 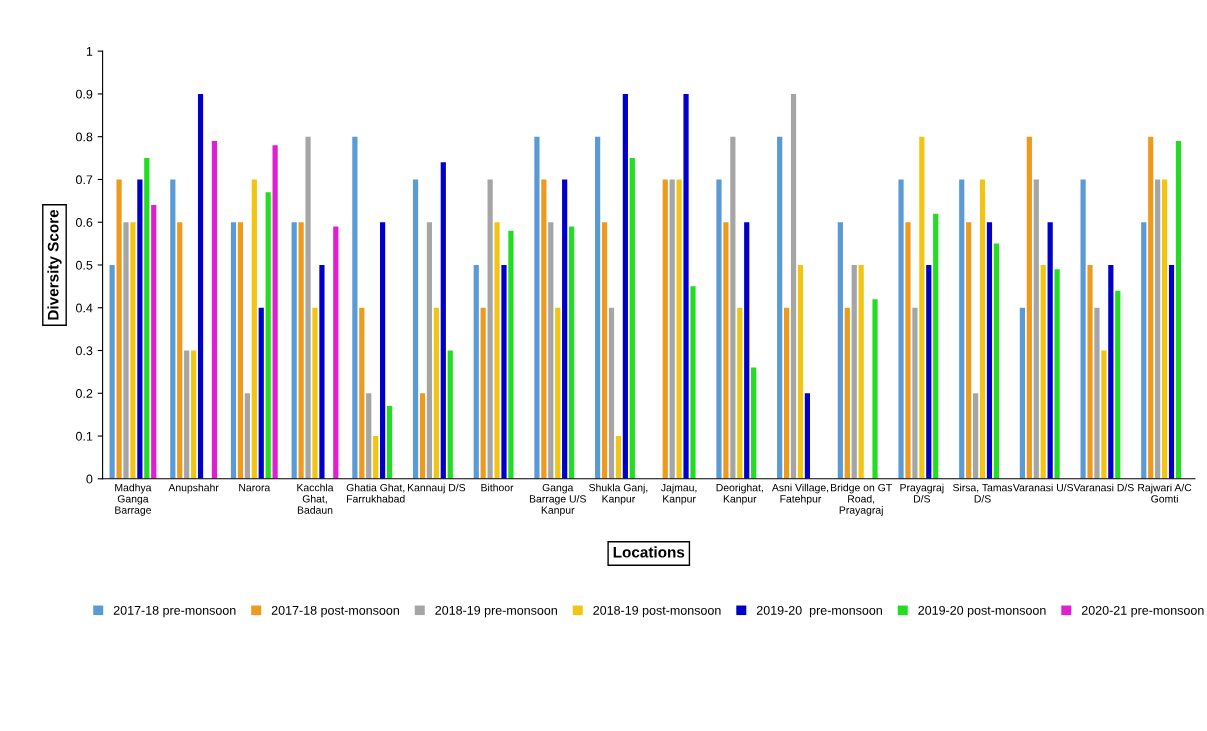 I want to click on x-tick-label: Kacchla Ghat, Badaun, so click(x=315, y=498).